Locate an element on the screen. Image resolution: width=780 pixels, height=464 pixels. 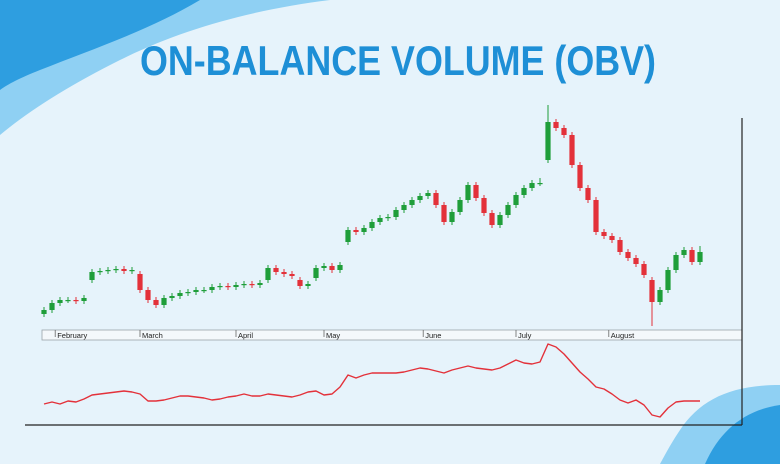
chart-title: ON-BALANCE VOLUME (OBV) is located at coordinates (398, 60).